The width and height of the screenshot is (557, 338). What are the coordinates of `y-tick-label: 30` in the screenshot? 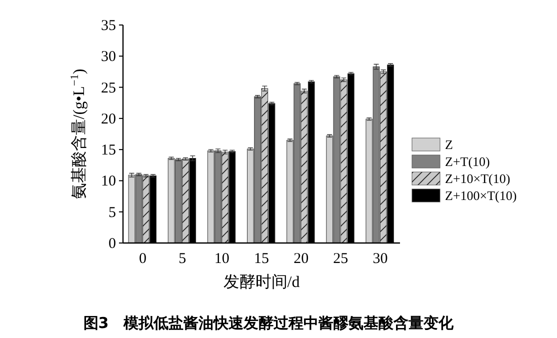 It's located at (108, 57).